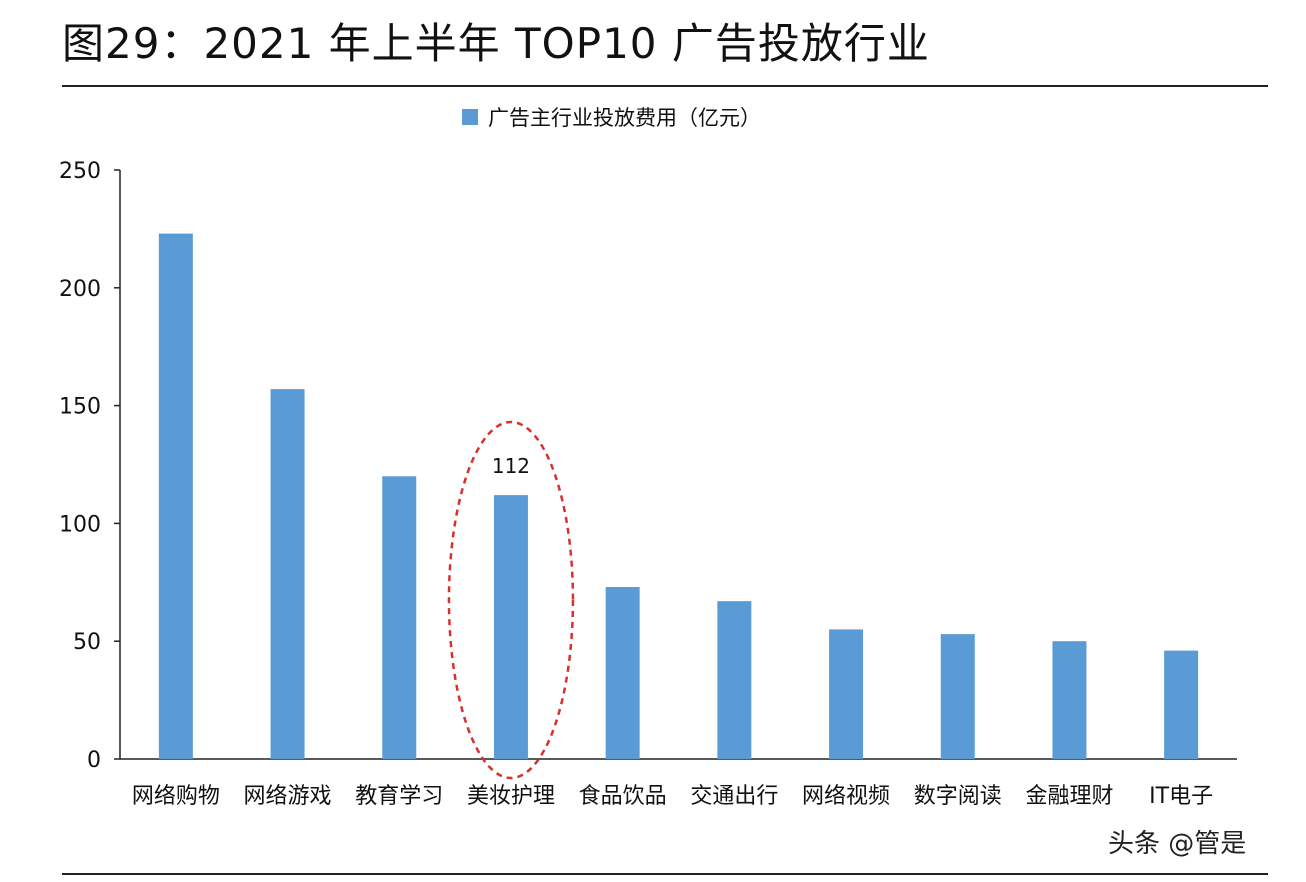 The image size is (1306, 882). I want to click on watermark: 头条 @管是, so click(1177, 844).